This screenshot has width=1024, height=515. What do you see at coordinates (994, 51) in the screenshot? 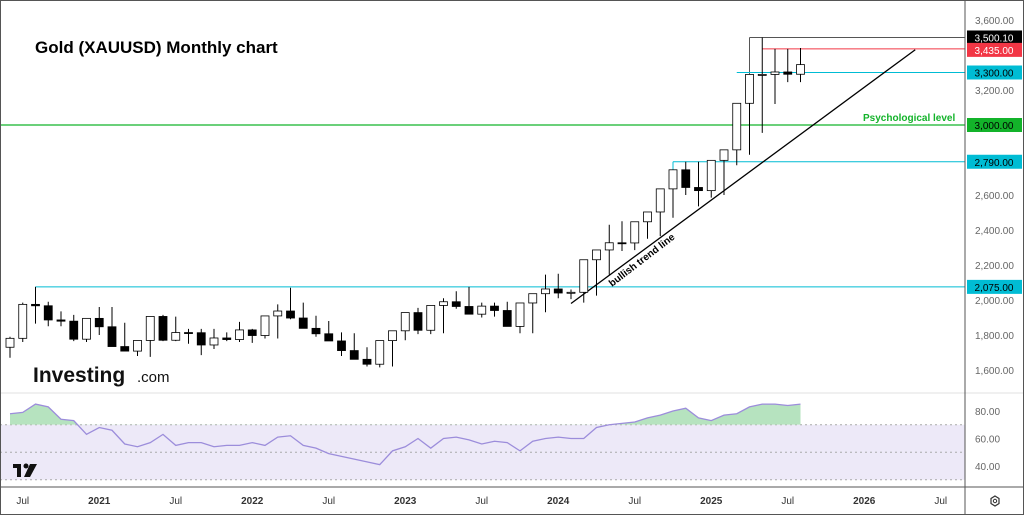
I see `price-label-text: 3,435.00` at bounding box center [994, 51].